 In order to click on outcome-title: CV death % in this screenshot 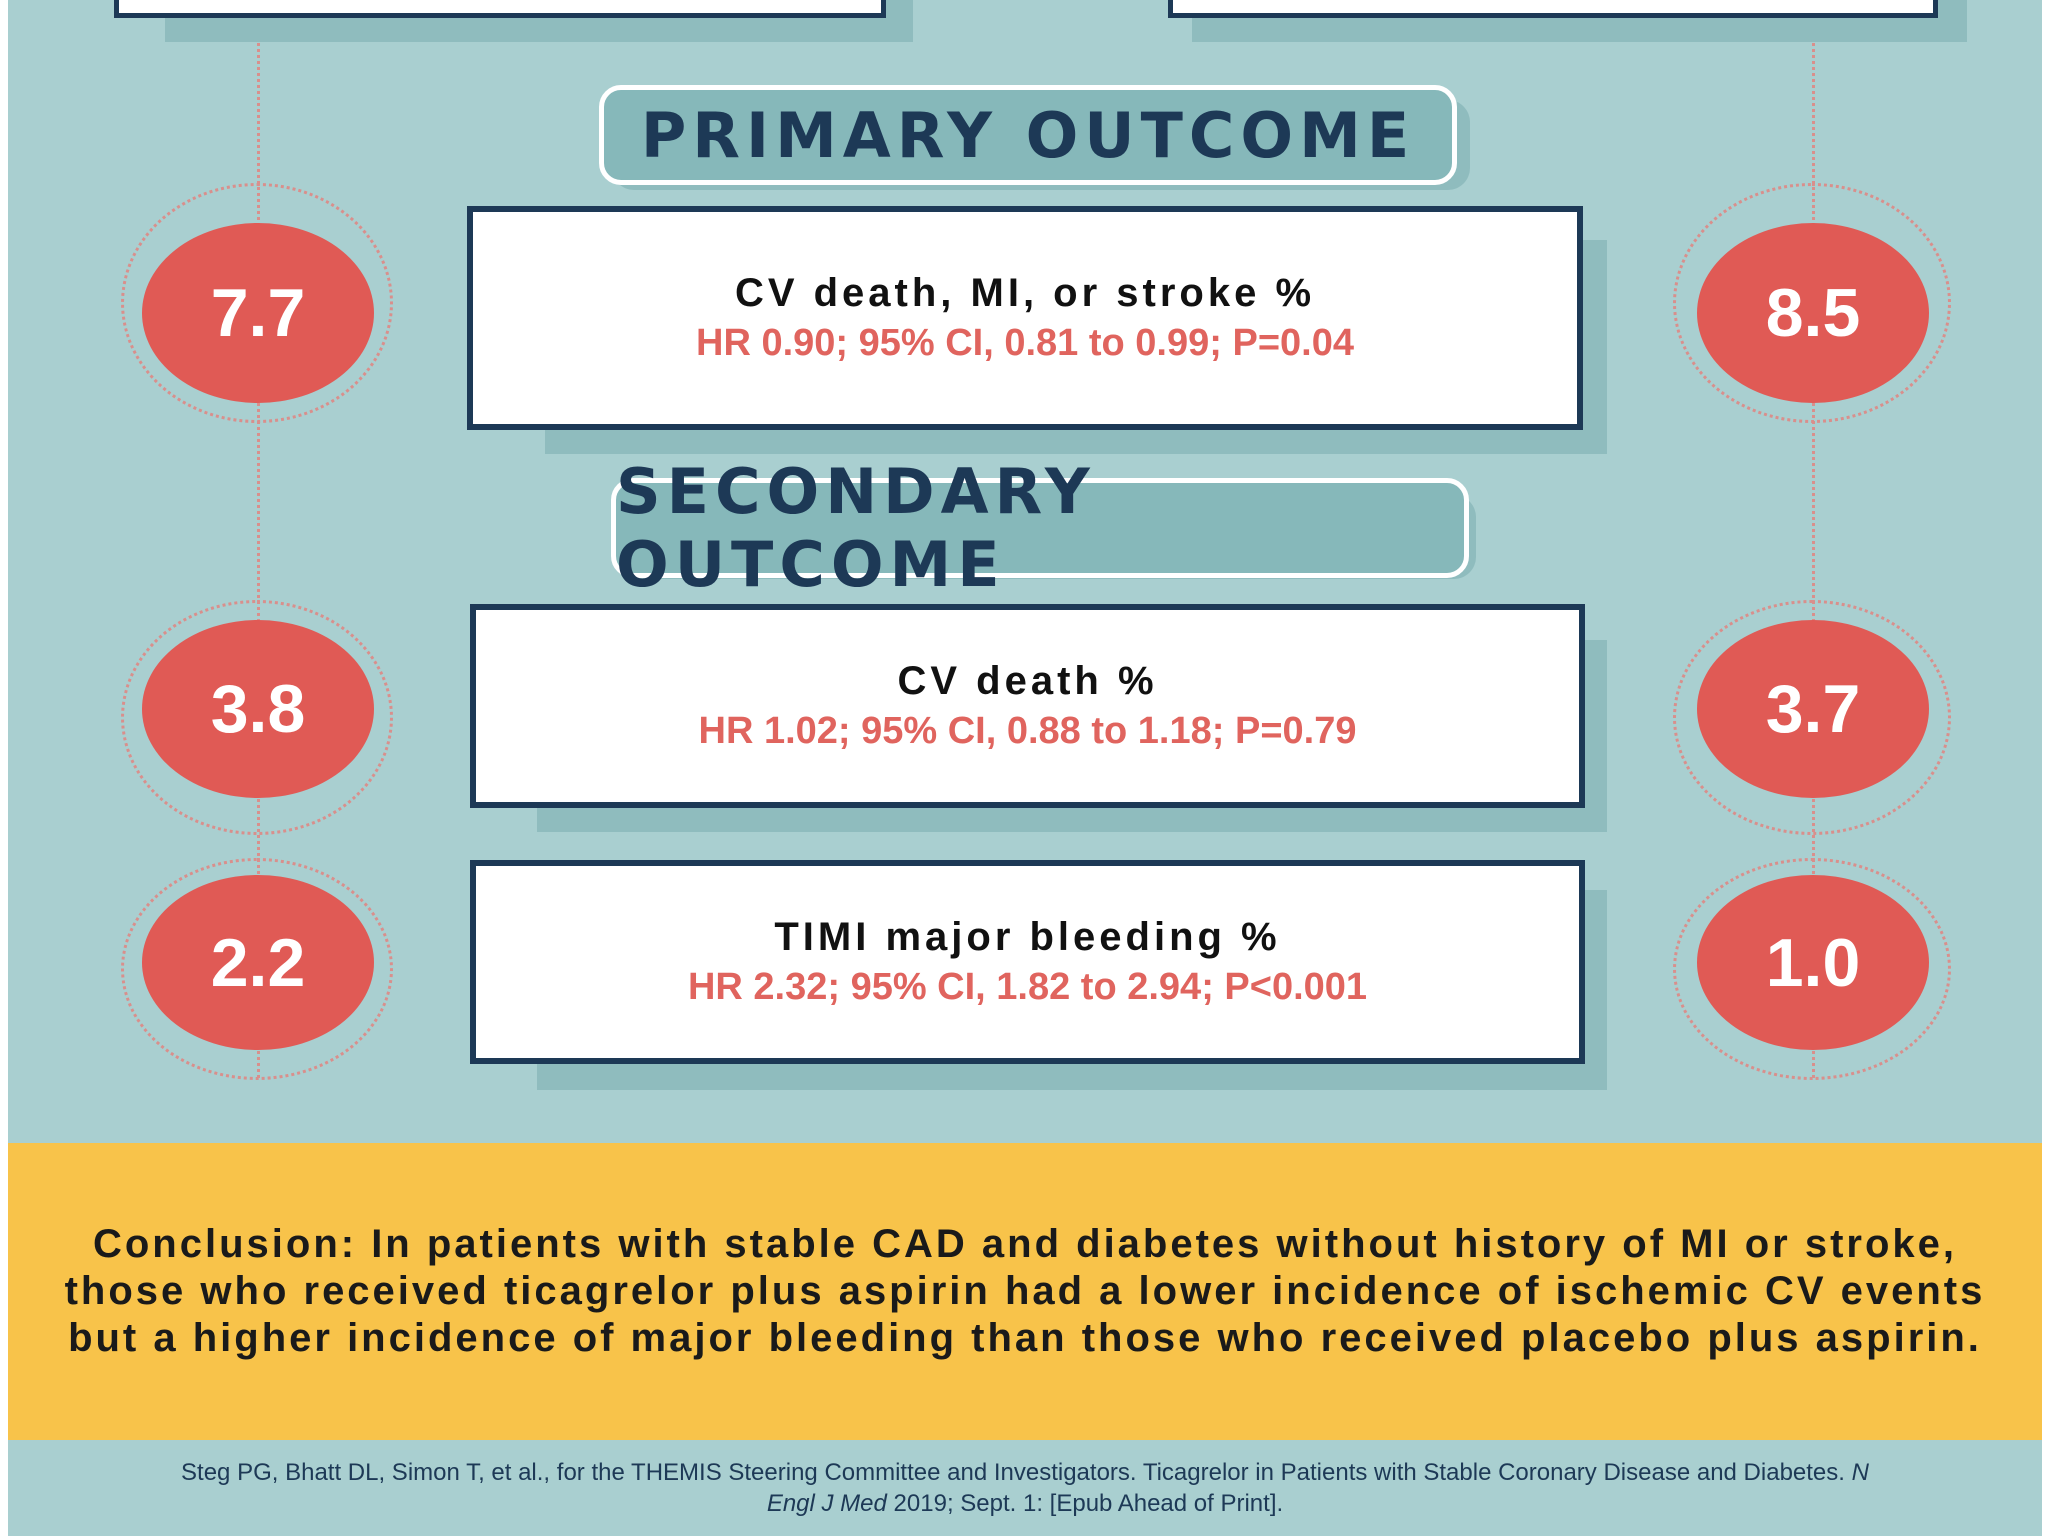, I will do `click(1027, 681)`.